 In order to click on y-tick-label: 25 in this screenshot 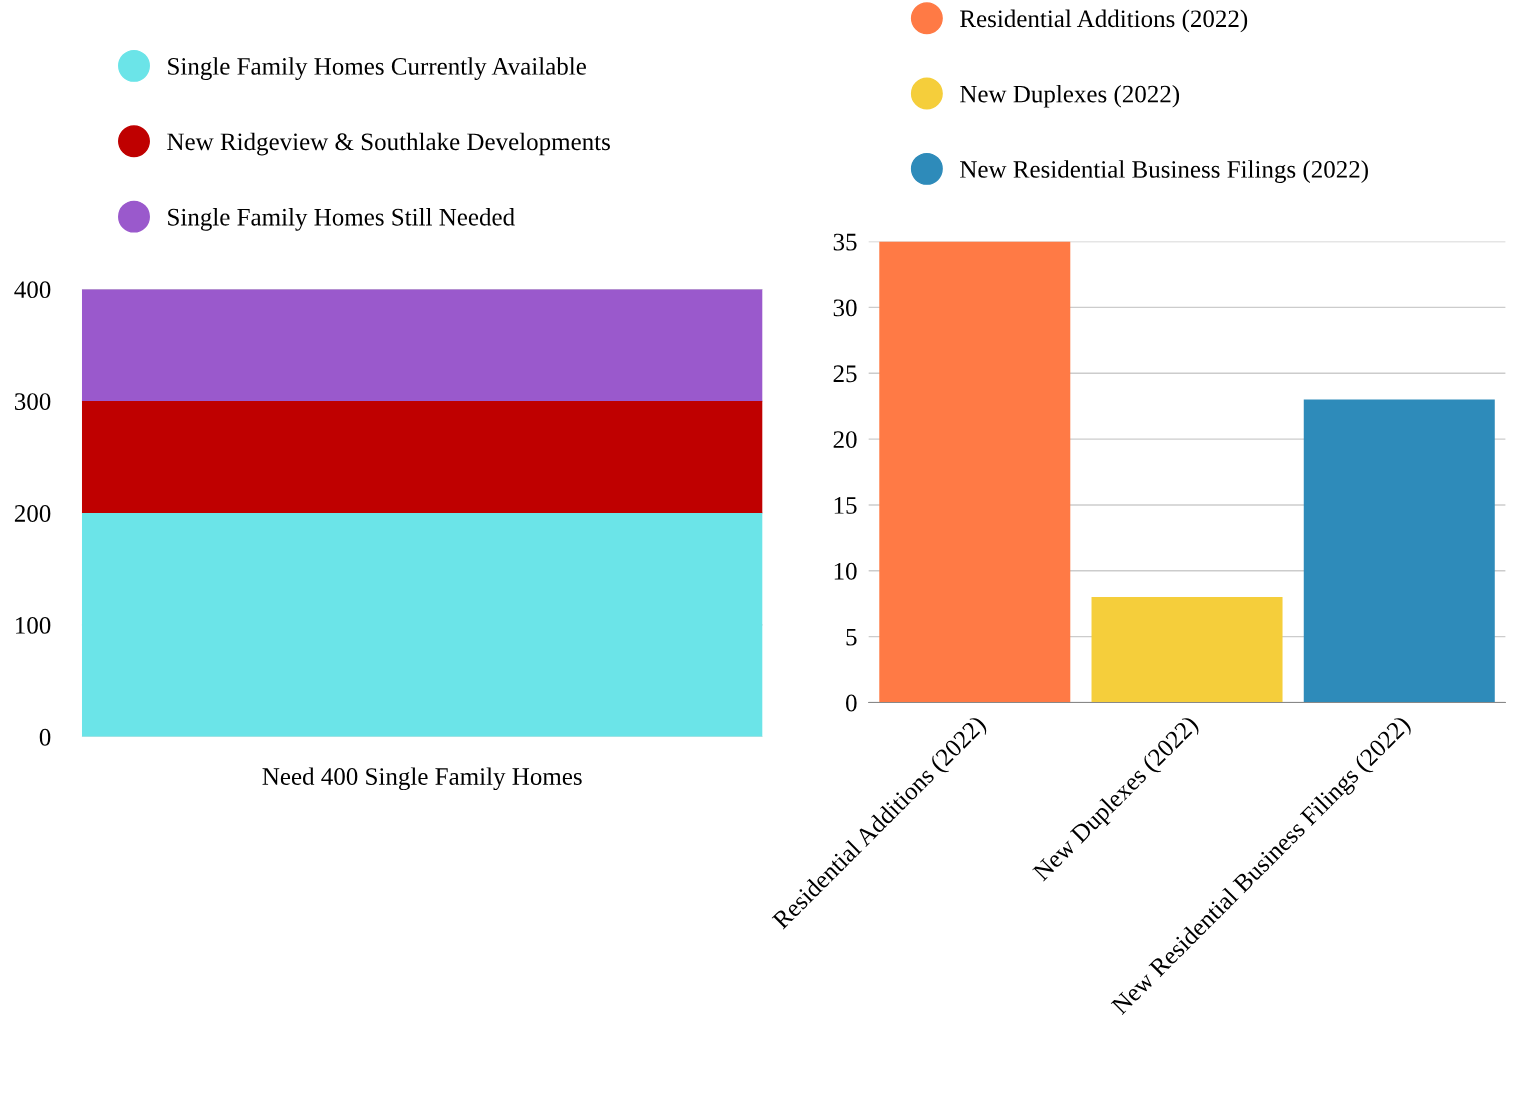, I will do `click(845, 374)`.